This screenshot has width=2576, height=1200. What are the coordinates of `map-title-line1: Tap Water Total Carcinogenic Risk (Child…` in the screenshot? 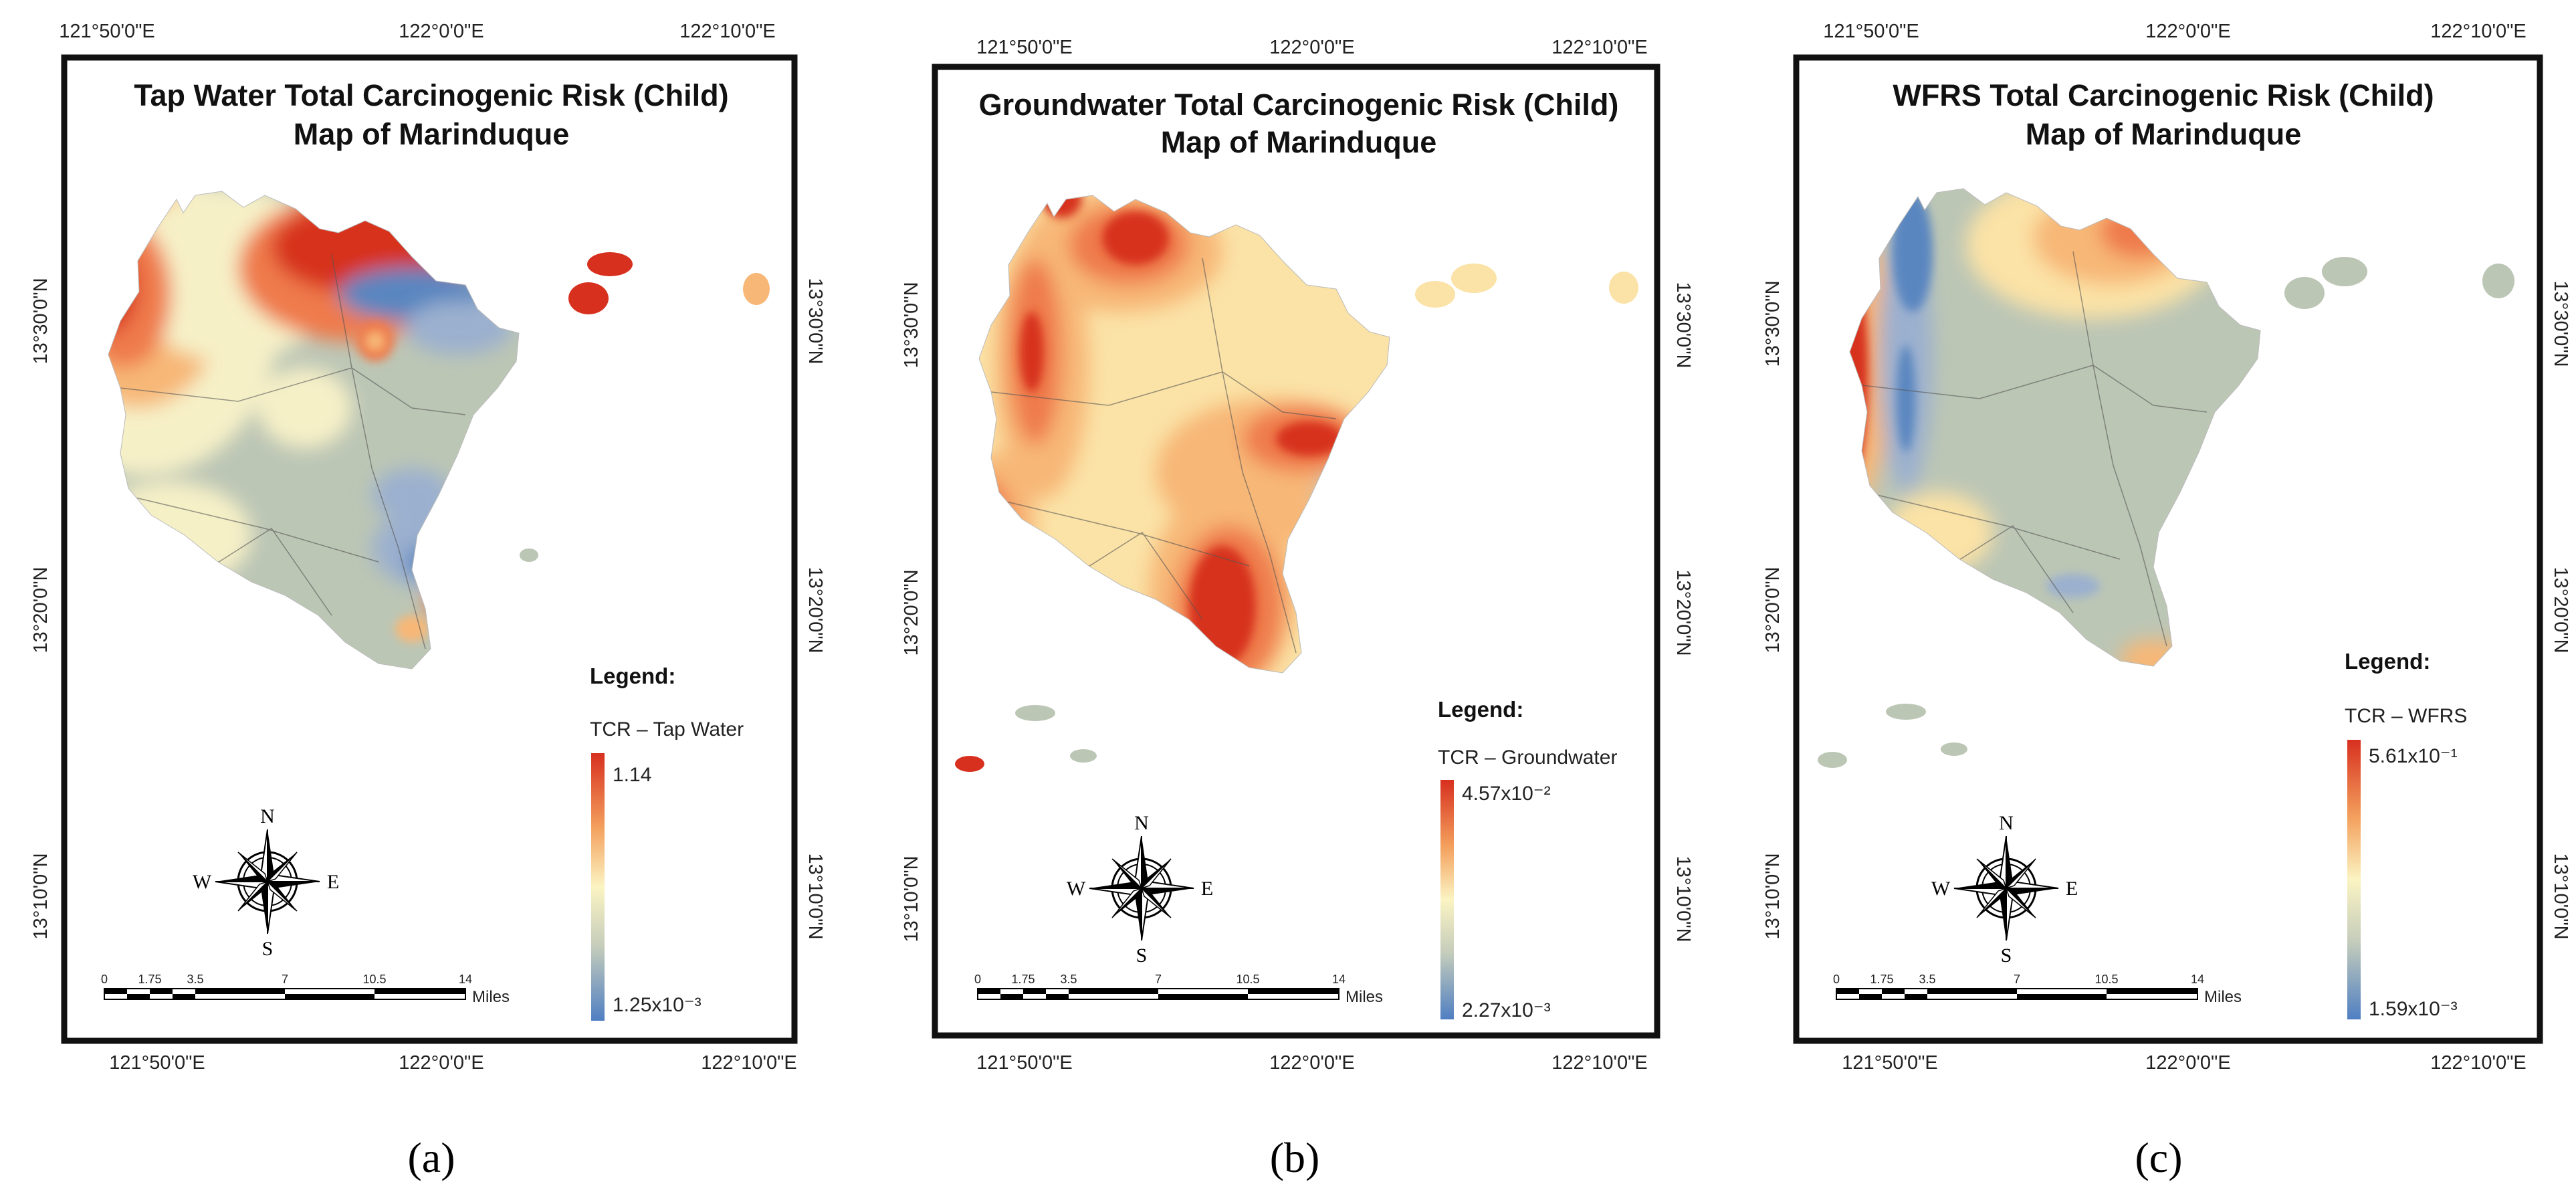 It's located at (431, 95).